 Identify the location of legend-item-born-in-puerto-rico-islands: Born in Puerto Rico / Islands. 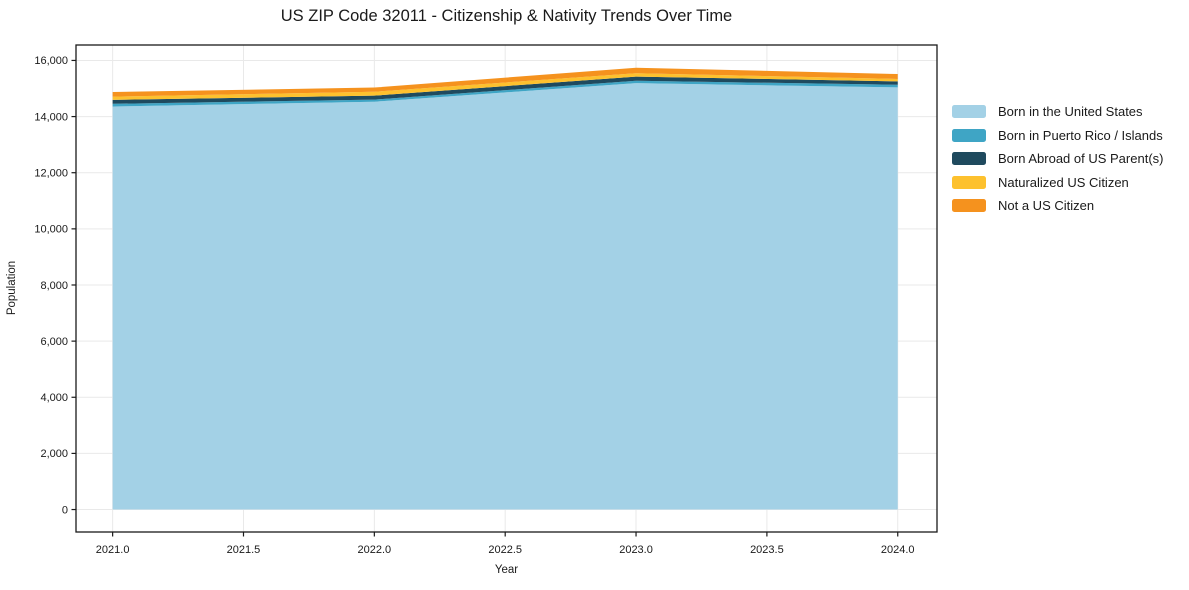
(1057, 135).